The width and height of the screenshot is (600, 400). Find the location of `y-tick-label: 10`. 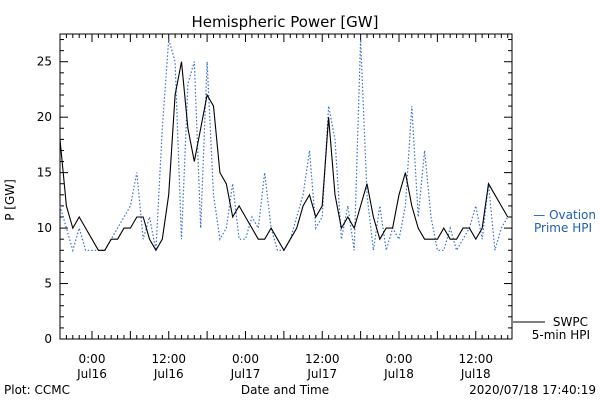

y-tick-label: 10 is located at coordinates (44, 228).